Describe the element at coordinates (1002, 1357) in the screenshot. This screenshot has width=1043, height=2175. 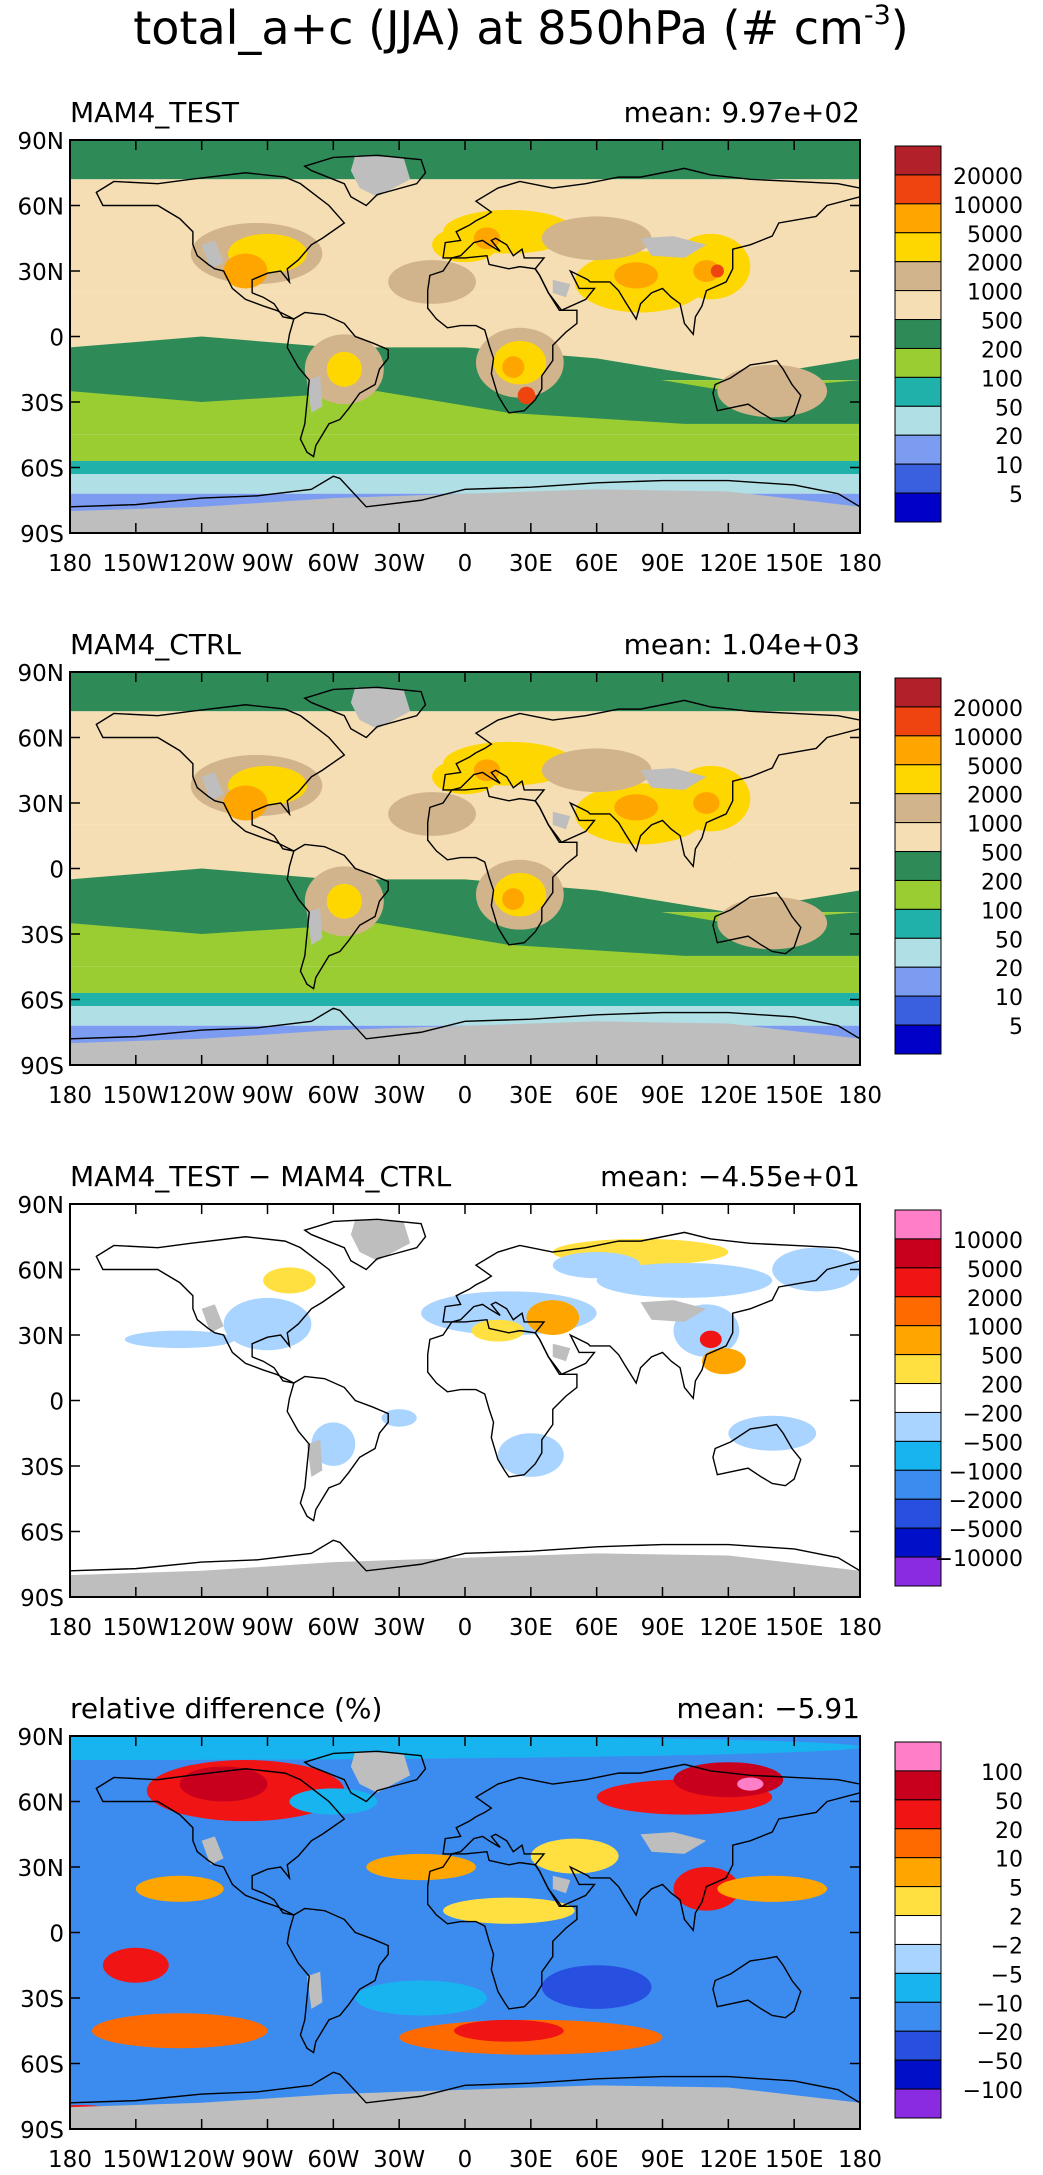
I see `colorbar-label: 500` at that location.